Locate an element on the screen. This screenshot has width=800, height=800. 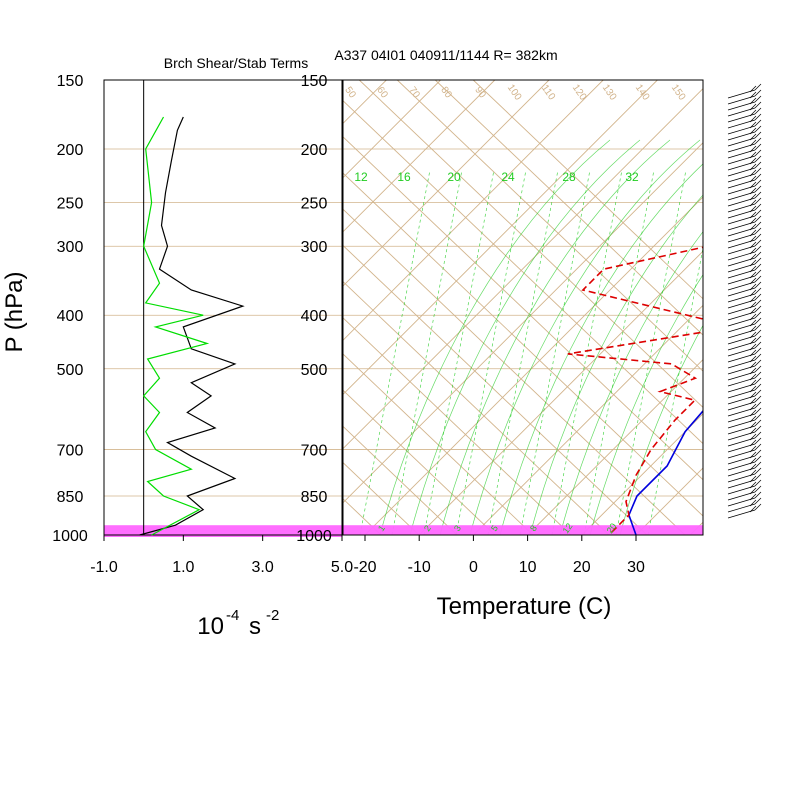
right-y-tick-label: 850 is located at coordinates (314, 497).